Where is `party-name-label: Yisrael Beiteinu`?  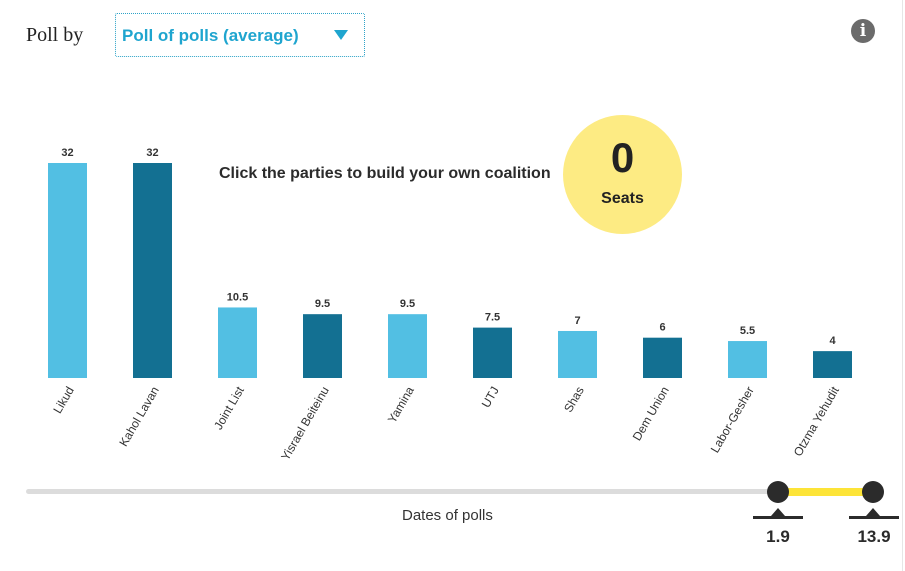
party-name-label: Yisrael Beiteinu is located at coordinates (305, 423).